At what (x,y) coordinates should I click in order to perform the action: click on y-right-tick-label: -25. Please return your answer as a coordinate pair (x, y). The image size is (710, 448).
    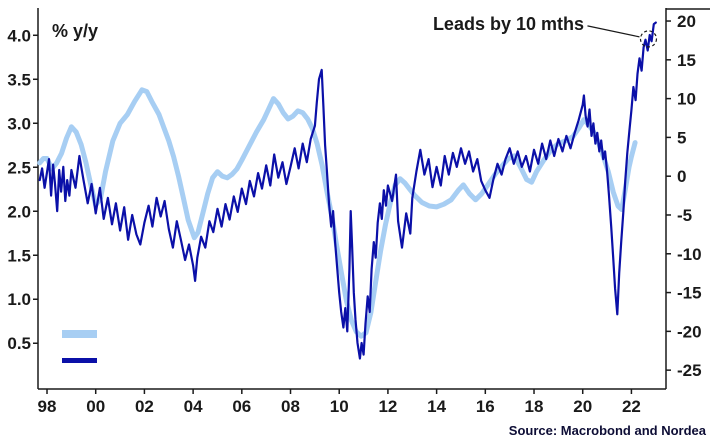
    Looking at the image, I should click on (689, 370).